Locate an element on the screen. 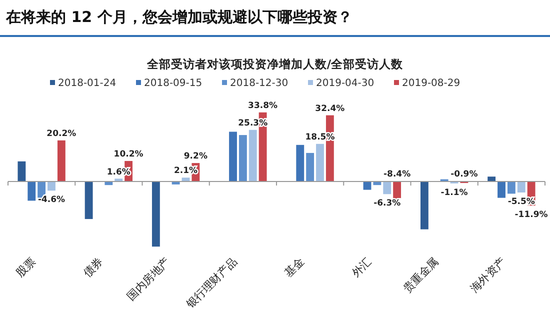 The height and width of the screenshot is (331, 550). x-tick-label: 外汇 is located at coordinates (361, 267).